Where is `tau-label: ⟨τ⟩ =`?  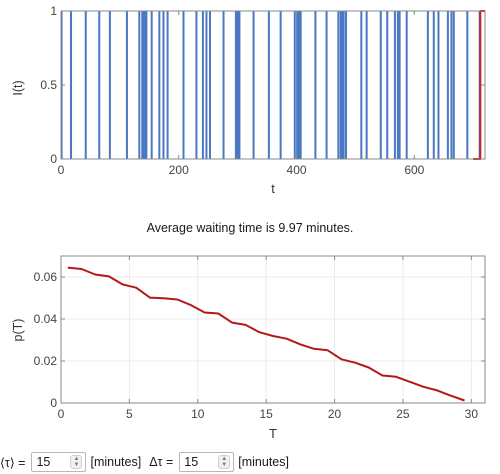 tau-label: ⟨τ⟩ = is located at coordinates (13, 462).